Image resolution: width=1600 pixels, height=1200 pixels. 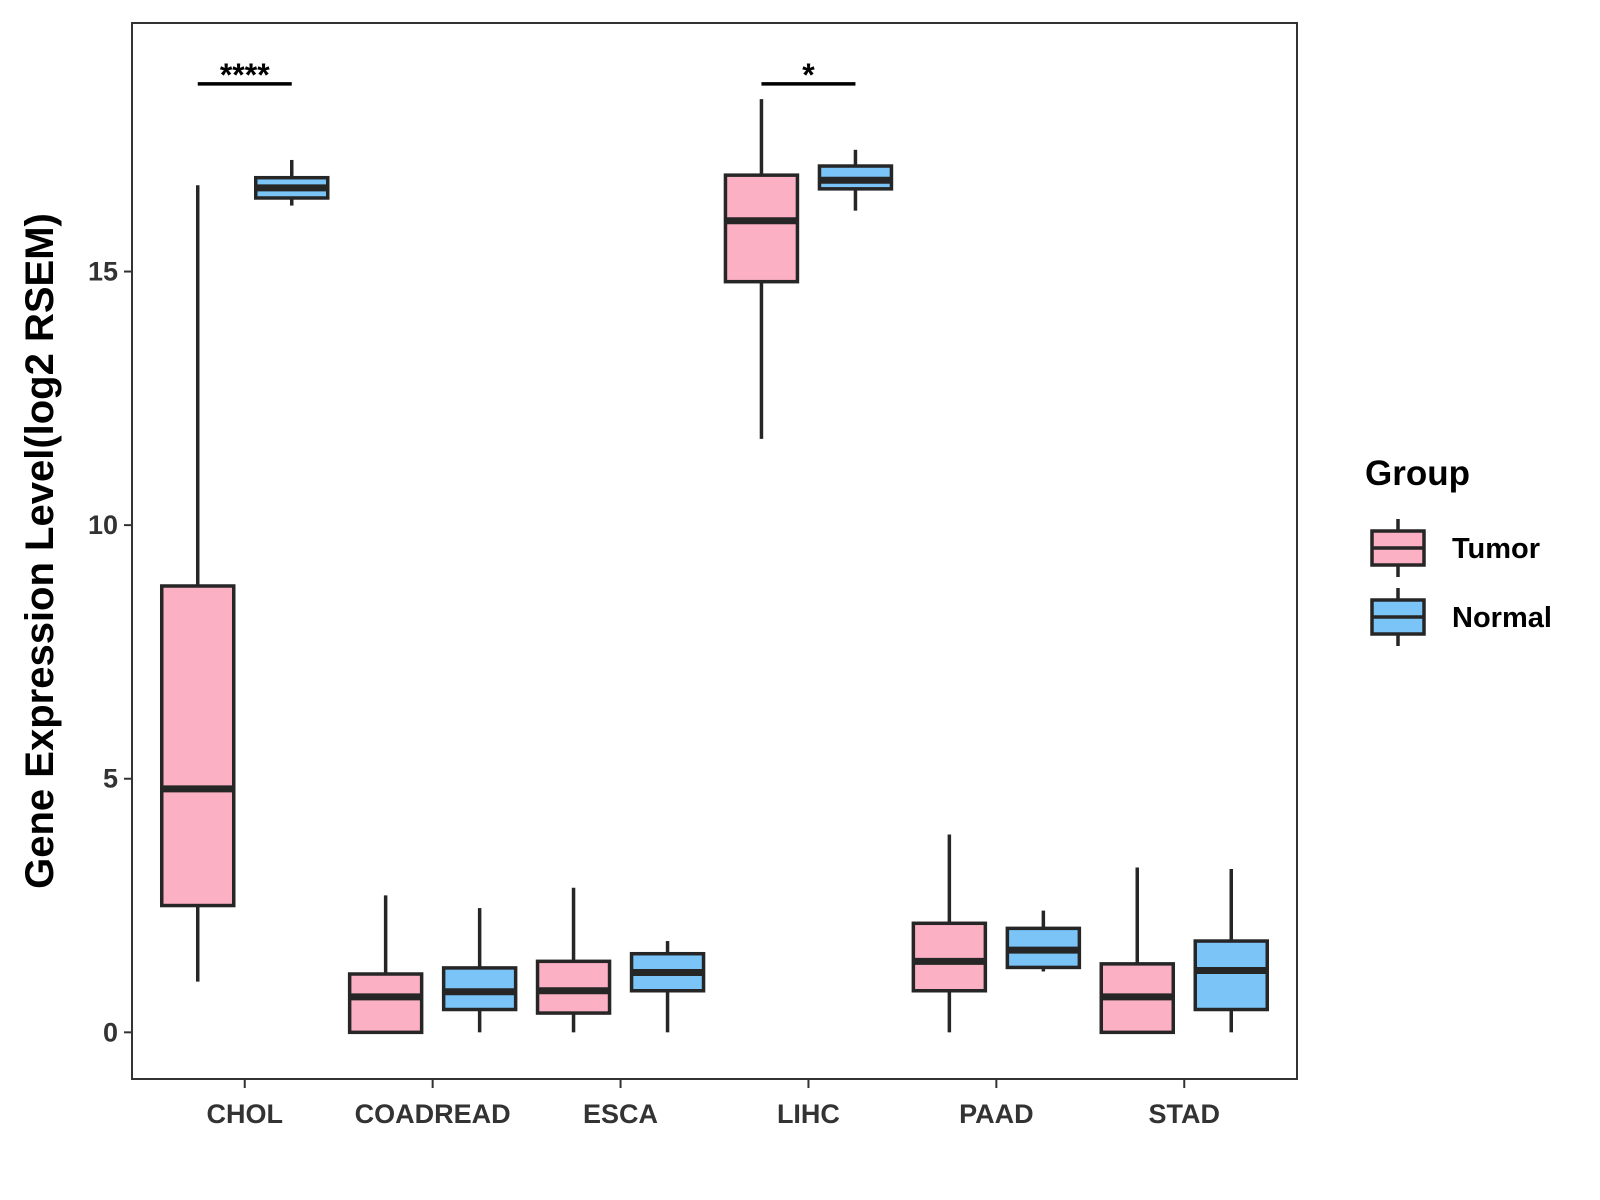 What do you see at coordinates (526, 75) in the screenshot?
I see `significance-annotations: **** *` at bounding box center [526, 75].